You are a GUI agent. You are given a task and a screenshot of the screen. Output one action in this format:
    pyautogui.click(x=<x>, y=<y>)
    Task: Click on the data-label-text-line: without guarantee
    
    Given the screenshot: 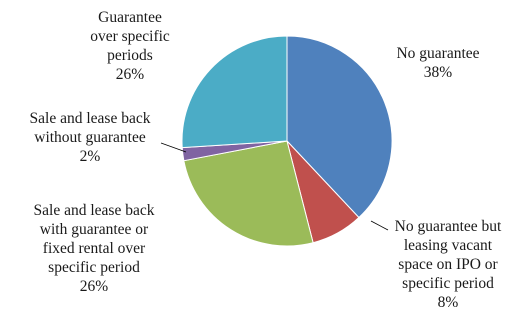 What is the action you would take?
    pyautogui.click(x=90, y=137)
    